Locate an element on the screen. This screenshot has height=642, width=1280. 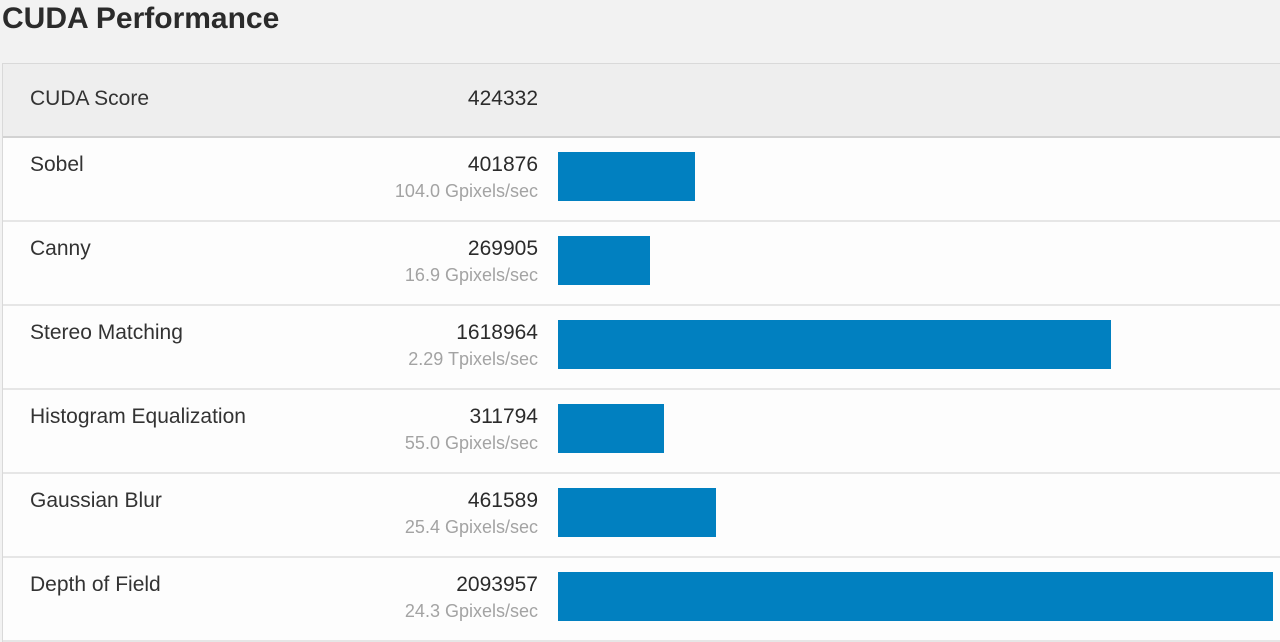
table-row: Depth of Field 2093957 24.3 Gpixels/sec is located at coordinates (641, 600).